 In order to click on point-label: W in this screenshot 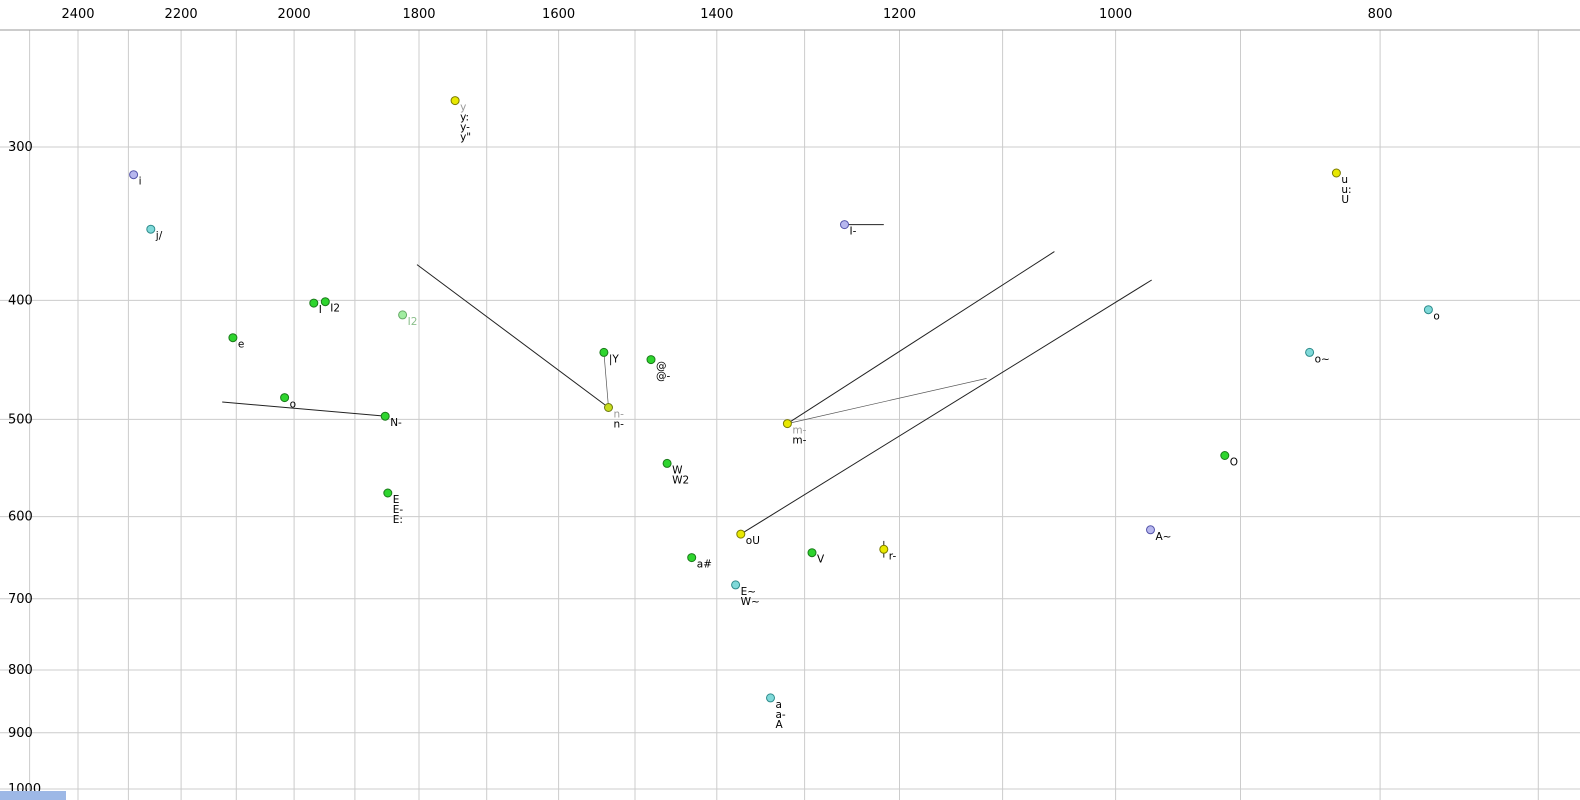, I will do `click(677, 470)`.